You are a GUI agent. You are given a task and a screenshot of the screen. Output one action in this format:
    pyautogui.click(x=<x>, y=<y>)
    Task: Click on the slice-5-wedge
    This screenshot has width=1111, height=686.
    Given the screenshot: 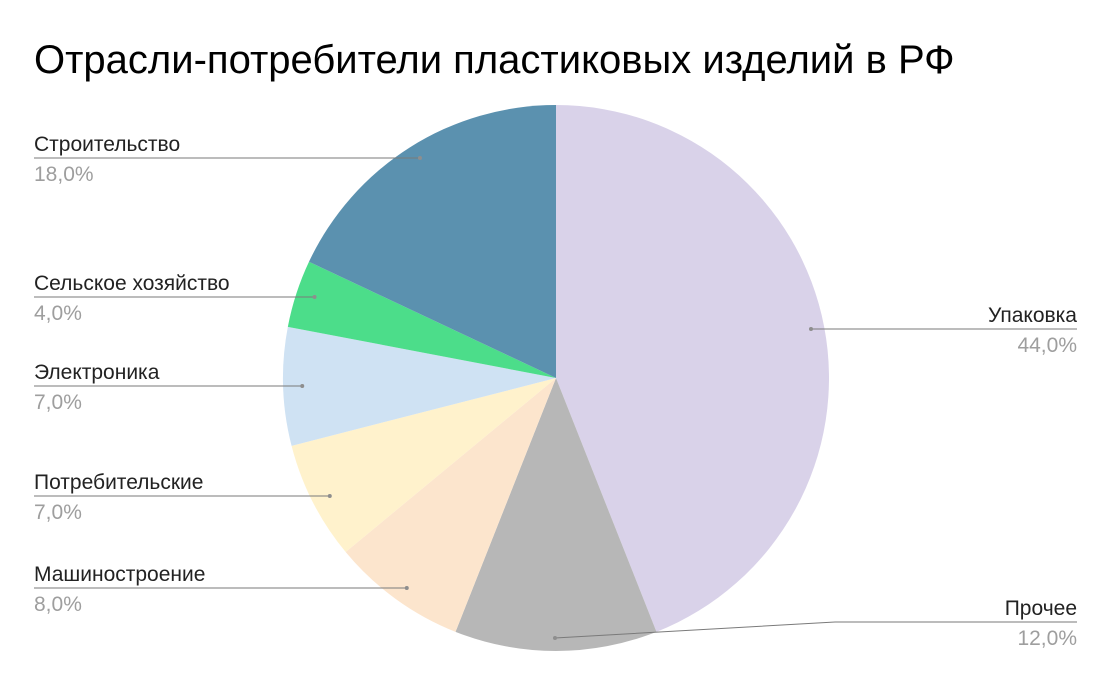 What is the action you would take?
    pyautogui.click(x=419, y=386)
    